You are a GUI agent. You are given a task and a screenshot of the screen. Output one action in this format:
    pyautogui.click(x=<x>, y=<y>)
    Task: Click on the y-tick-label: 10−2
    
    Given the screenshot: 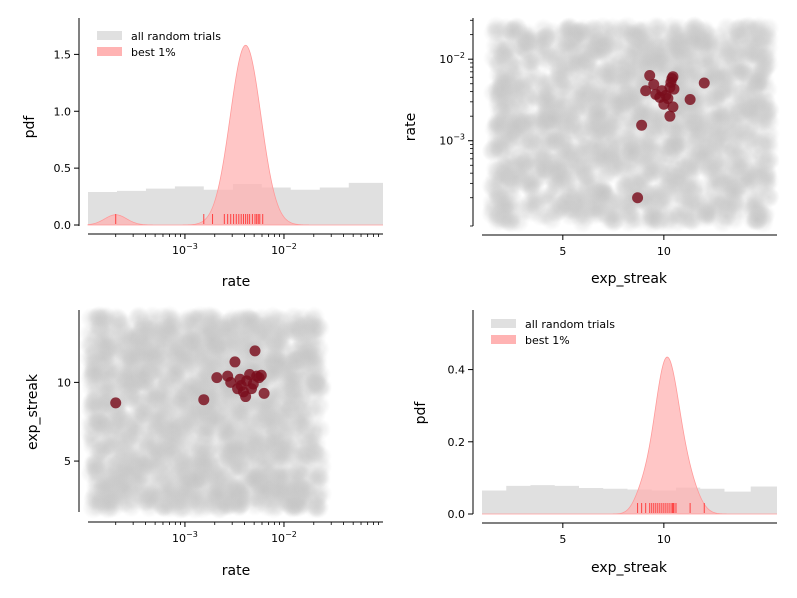 What is the action you would take?
    pyautogui.click(x=452, y=58)
    